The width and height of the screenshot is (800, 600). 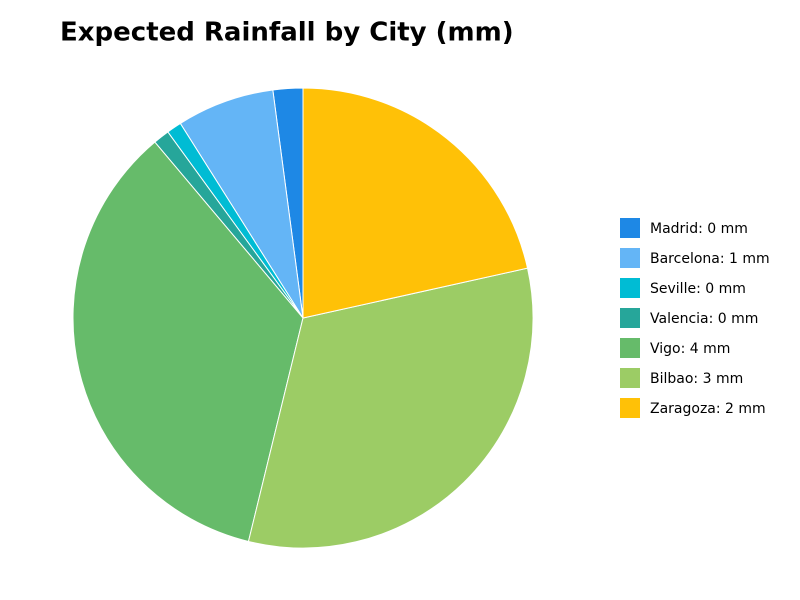 What do you see at coordinates (704, 319) in the screenshot?
I see `legend-label: Valencia: 0 mm` at bounding box center [704, 319].